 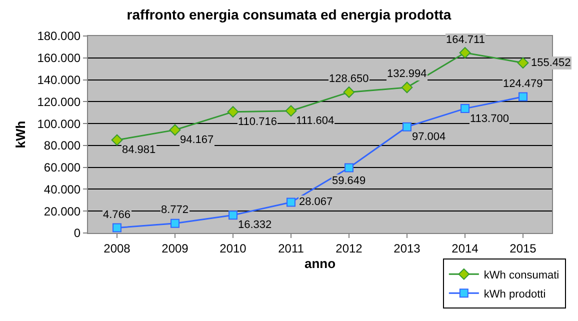 What do you see at coordinates (62, 189) in the screenshot?
I see `y-tick-label: 40.000` at bounding box center [62, 189].